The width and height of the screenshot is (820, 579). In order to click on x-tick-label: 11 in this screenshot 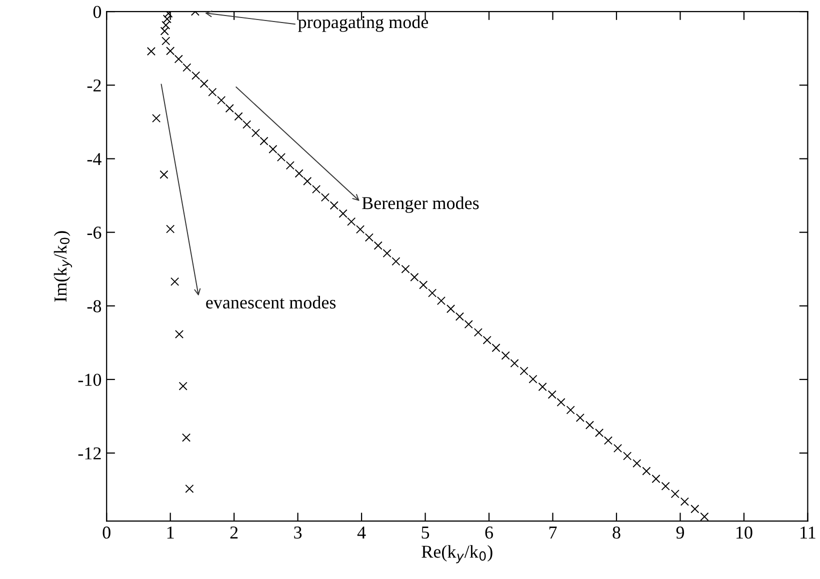, I will do `click(808, 532)`.